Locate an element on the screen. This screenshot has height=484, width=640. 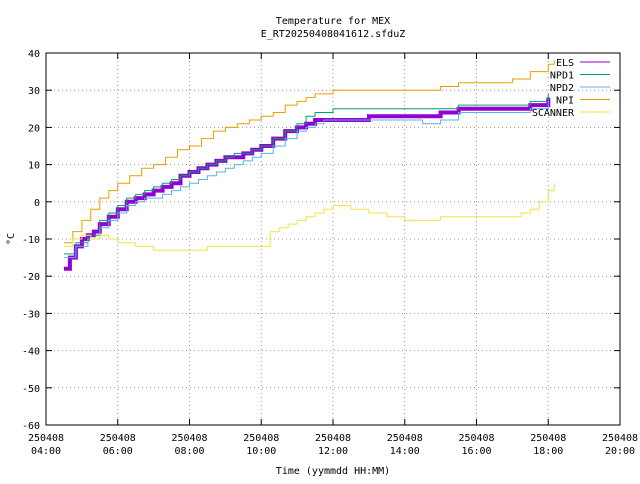
x-tick-label-time: 08:00 is located at coordinates (189, 451).